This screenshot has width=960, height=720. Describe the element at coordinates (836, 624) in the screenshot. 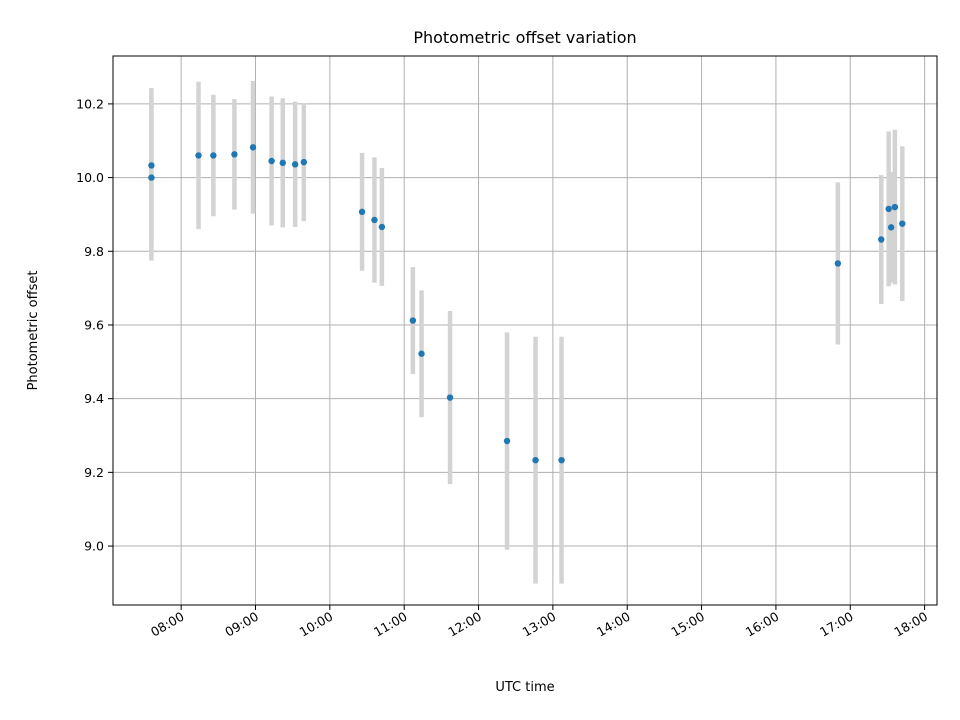

I see `x-tick-label: 17:00` at that location.